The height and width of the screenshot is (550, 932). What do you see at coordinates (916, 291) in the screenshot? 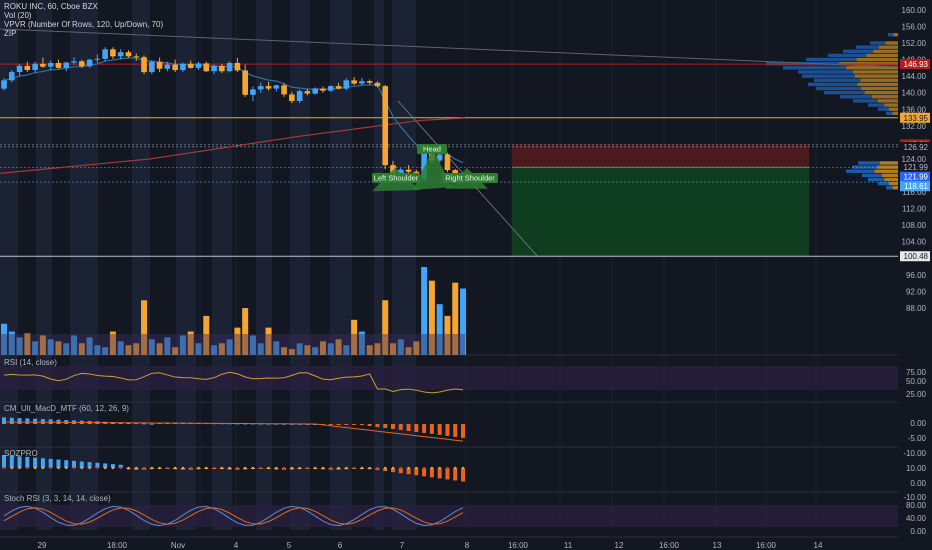
I see `price-tick: 92.00` at bounding box center [916, 291].